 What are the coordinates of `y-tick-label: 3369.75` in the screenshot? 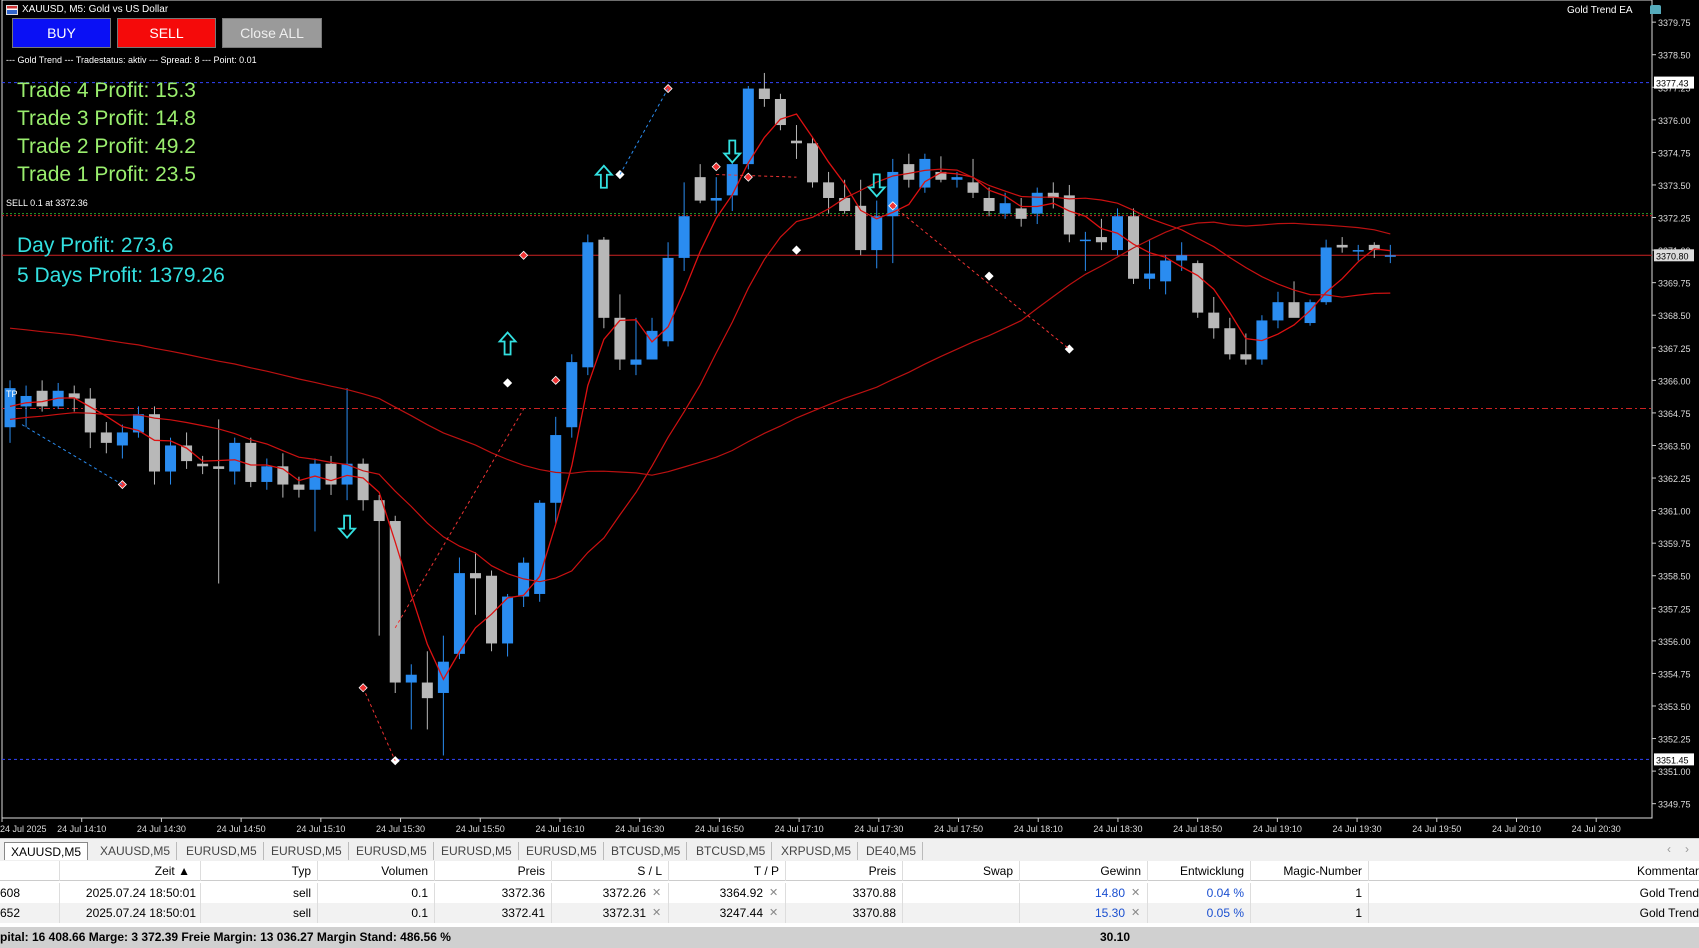 It's located at (1674, 284).